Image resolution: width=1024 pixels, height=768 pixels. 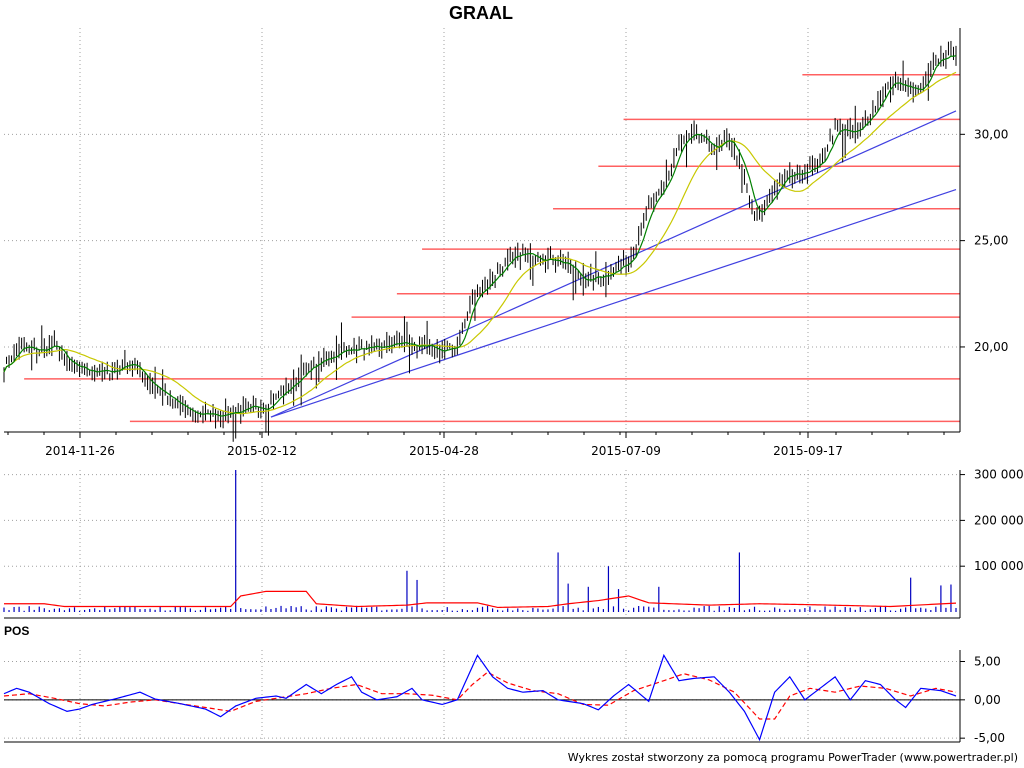 I want to click on pos-y-ticks: -5,00 0,00 5,00, so click(x=982, y=700).